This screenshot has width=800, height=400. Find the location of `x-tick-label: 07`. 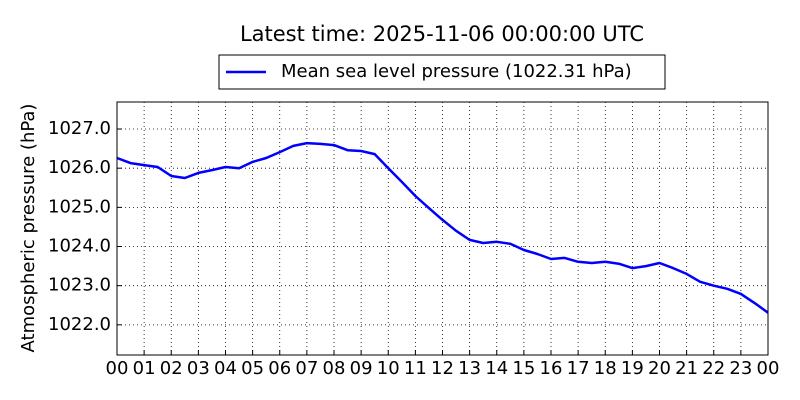

x-tick-label: 07 is located at coordinates (306, 368).